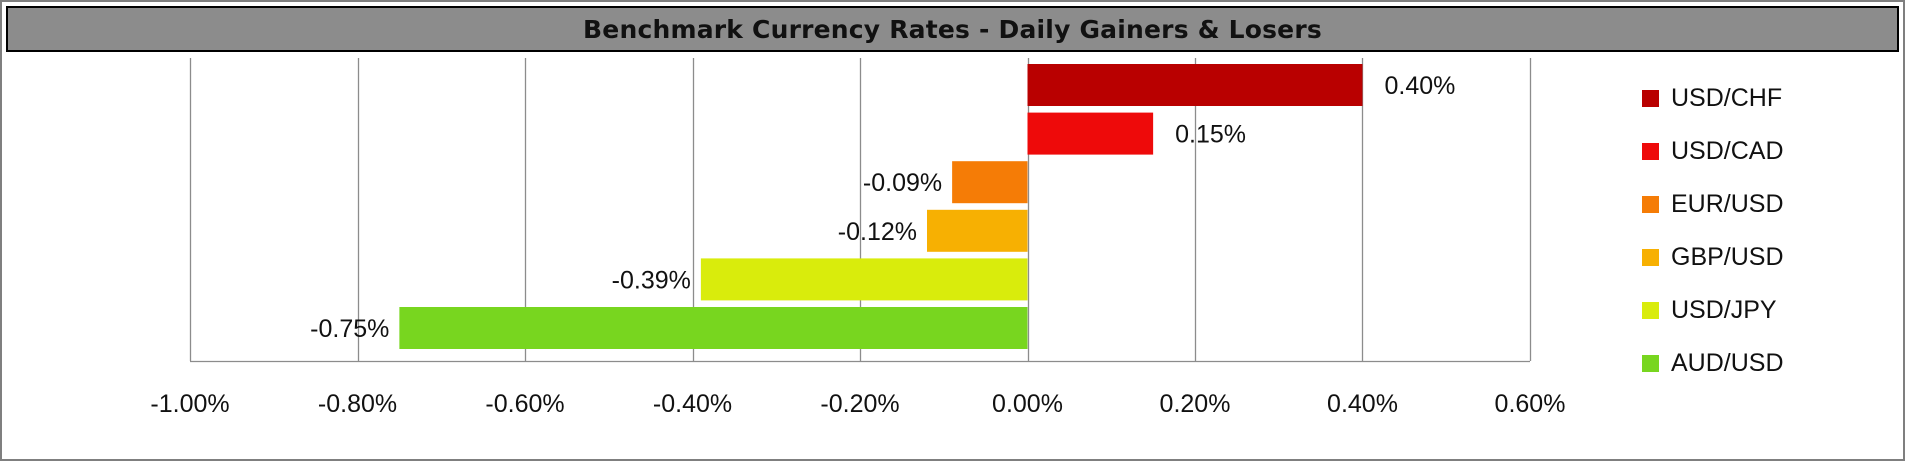  I want to click on data-label: -0.09%, so click(902, 183).